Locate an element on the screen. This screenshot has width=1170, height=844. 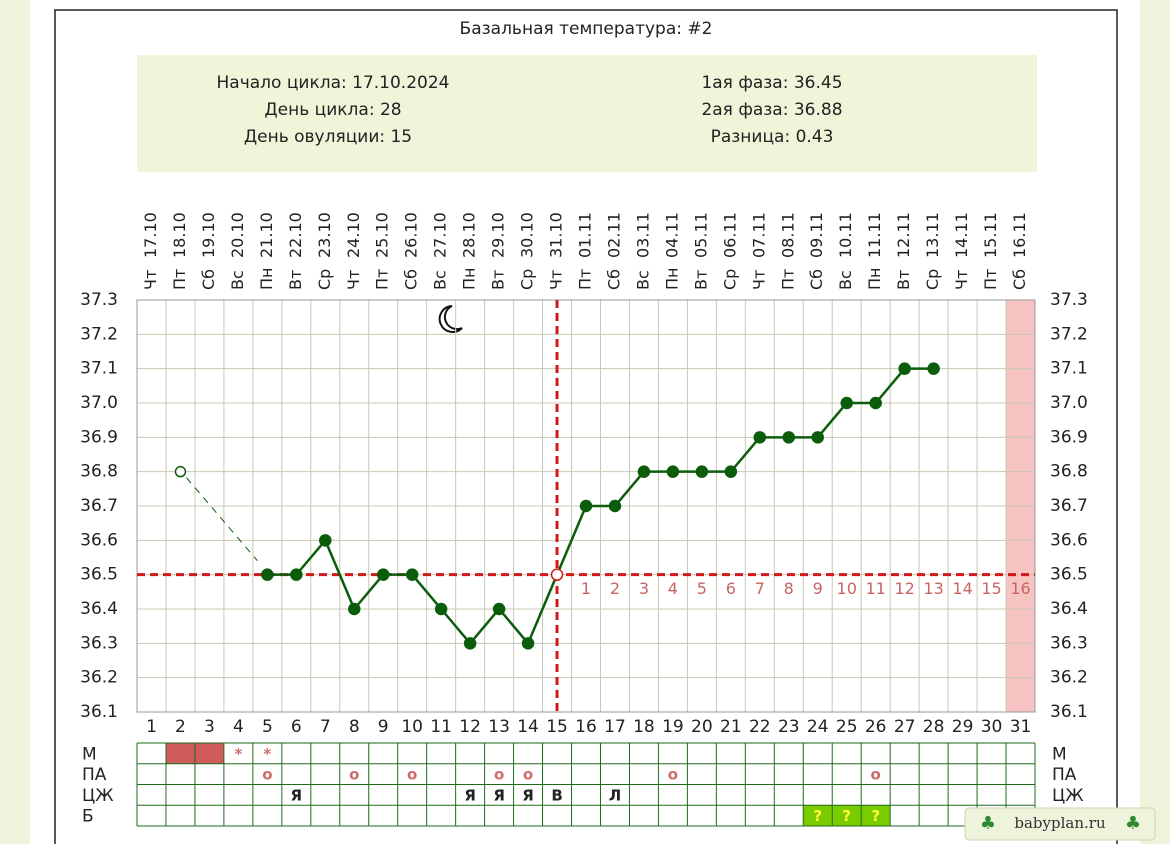
x-tick-label: 18 is located at coordinates (644, 727).